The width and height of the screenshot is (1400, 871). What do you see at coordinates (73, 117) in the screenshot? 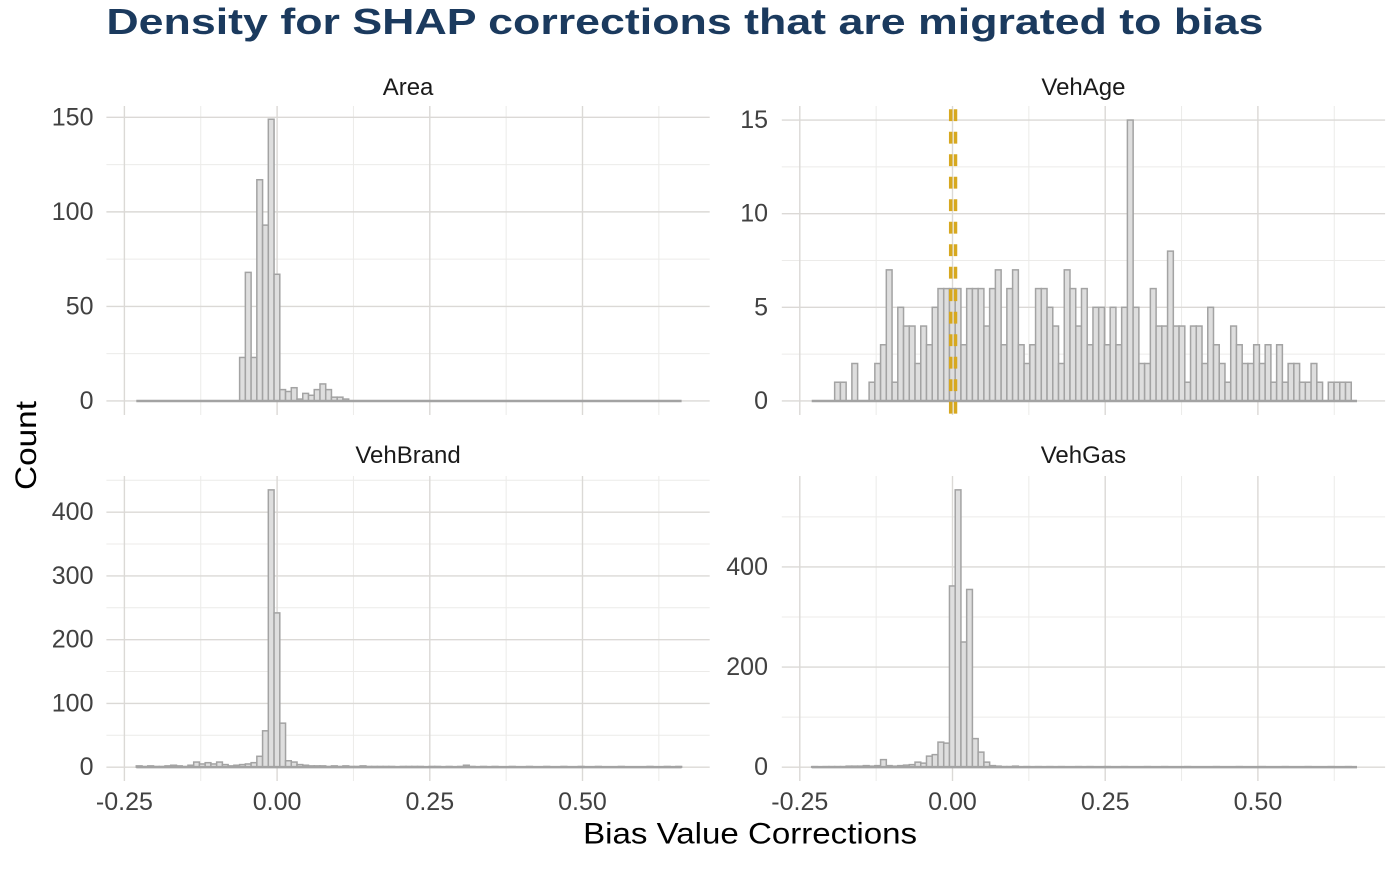
I see `svg-text: 150` at bounding box center [73, 117].